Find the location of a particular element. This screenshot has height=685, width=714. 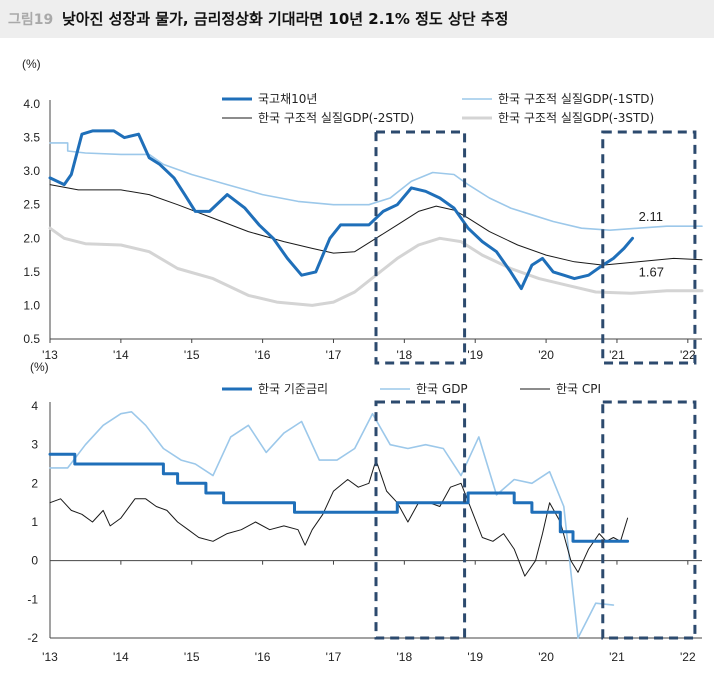

data-annotation: 1.67 is located at coordinates (651, 271).